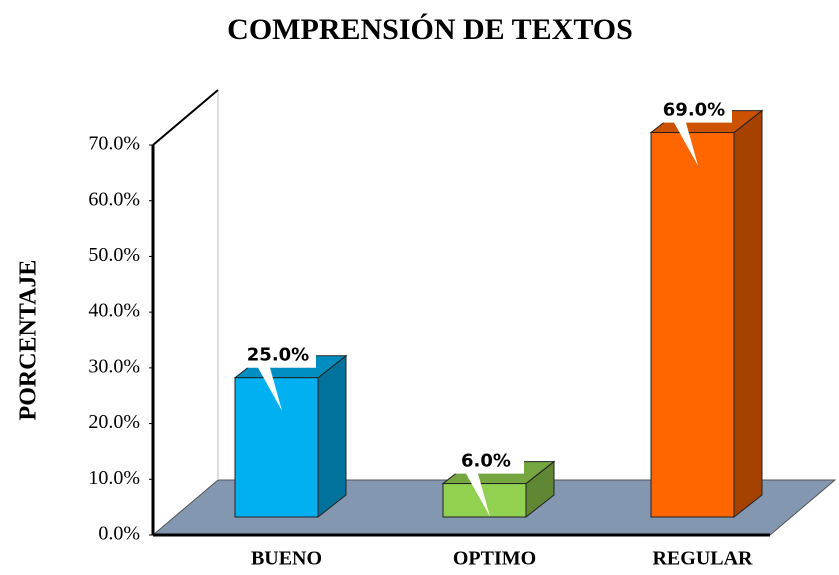  What do you see at coordinates (494, 559) in the screenshot?
I see `x-tick-label: OPTIMO` at bounding box center [494, 559].